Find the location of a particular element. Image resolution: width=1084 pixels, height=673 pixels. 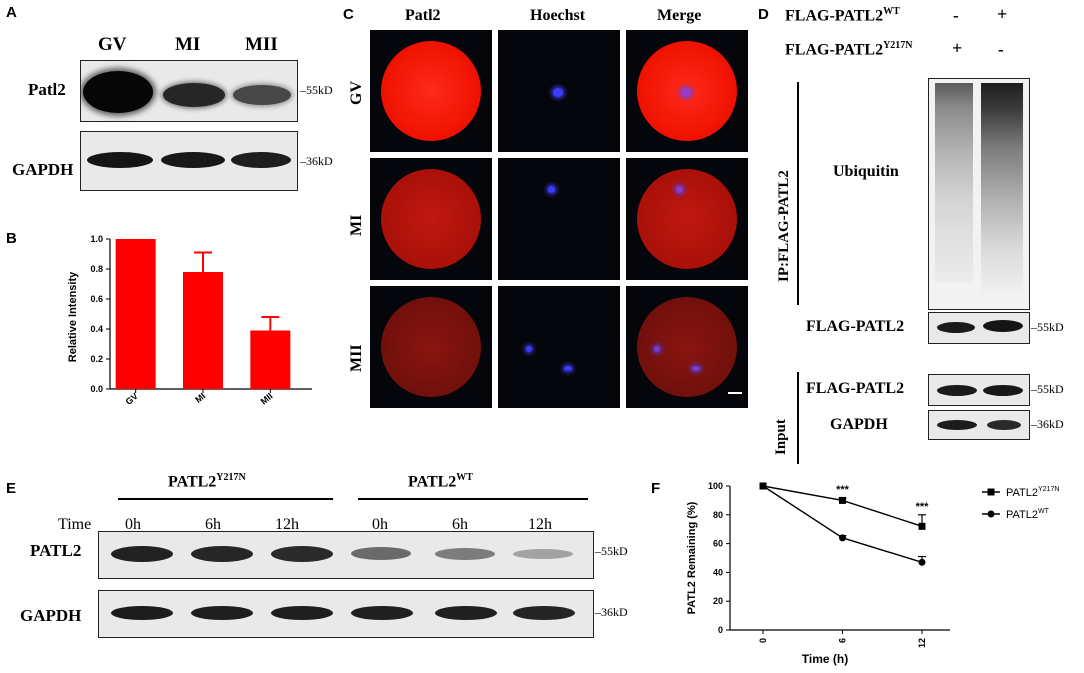

input-label: Input is located at coordinates (781, 437).